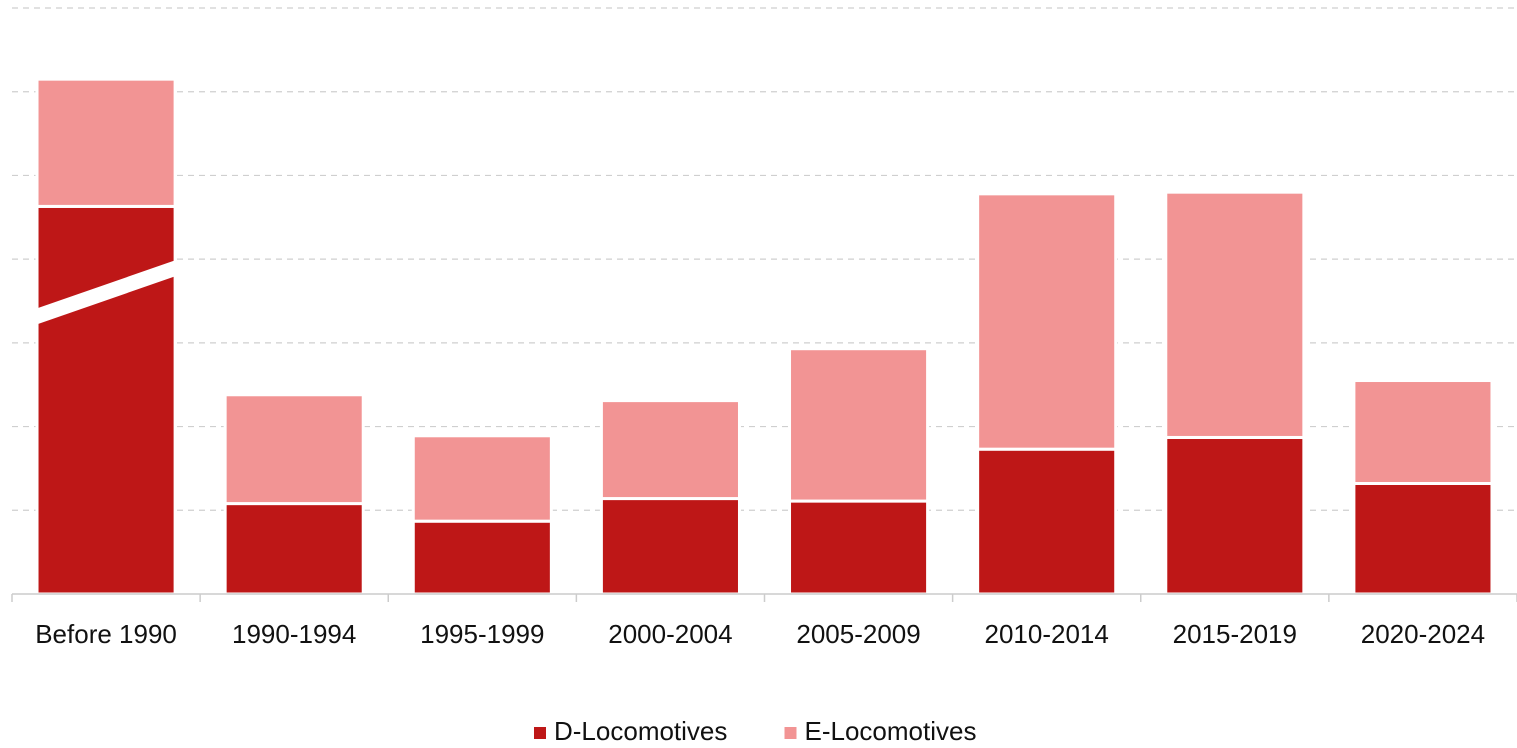 Image resolution: width=1517 pixels, height=748 pixels. I want to click on x-tick-label: 2010-2014, so click(1047, 634).